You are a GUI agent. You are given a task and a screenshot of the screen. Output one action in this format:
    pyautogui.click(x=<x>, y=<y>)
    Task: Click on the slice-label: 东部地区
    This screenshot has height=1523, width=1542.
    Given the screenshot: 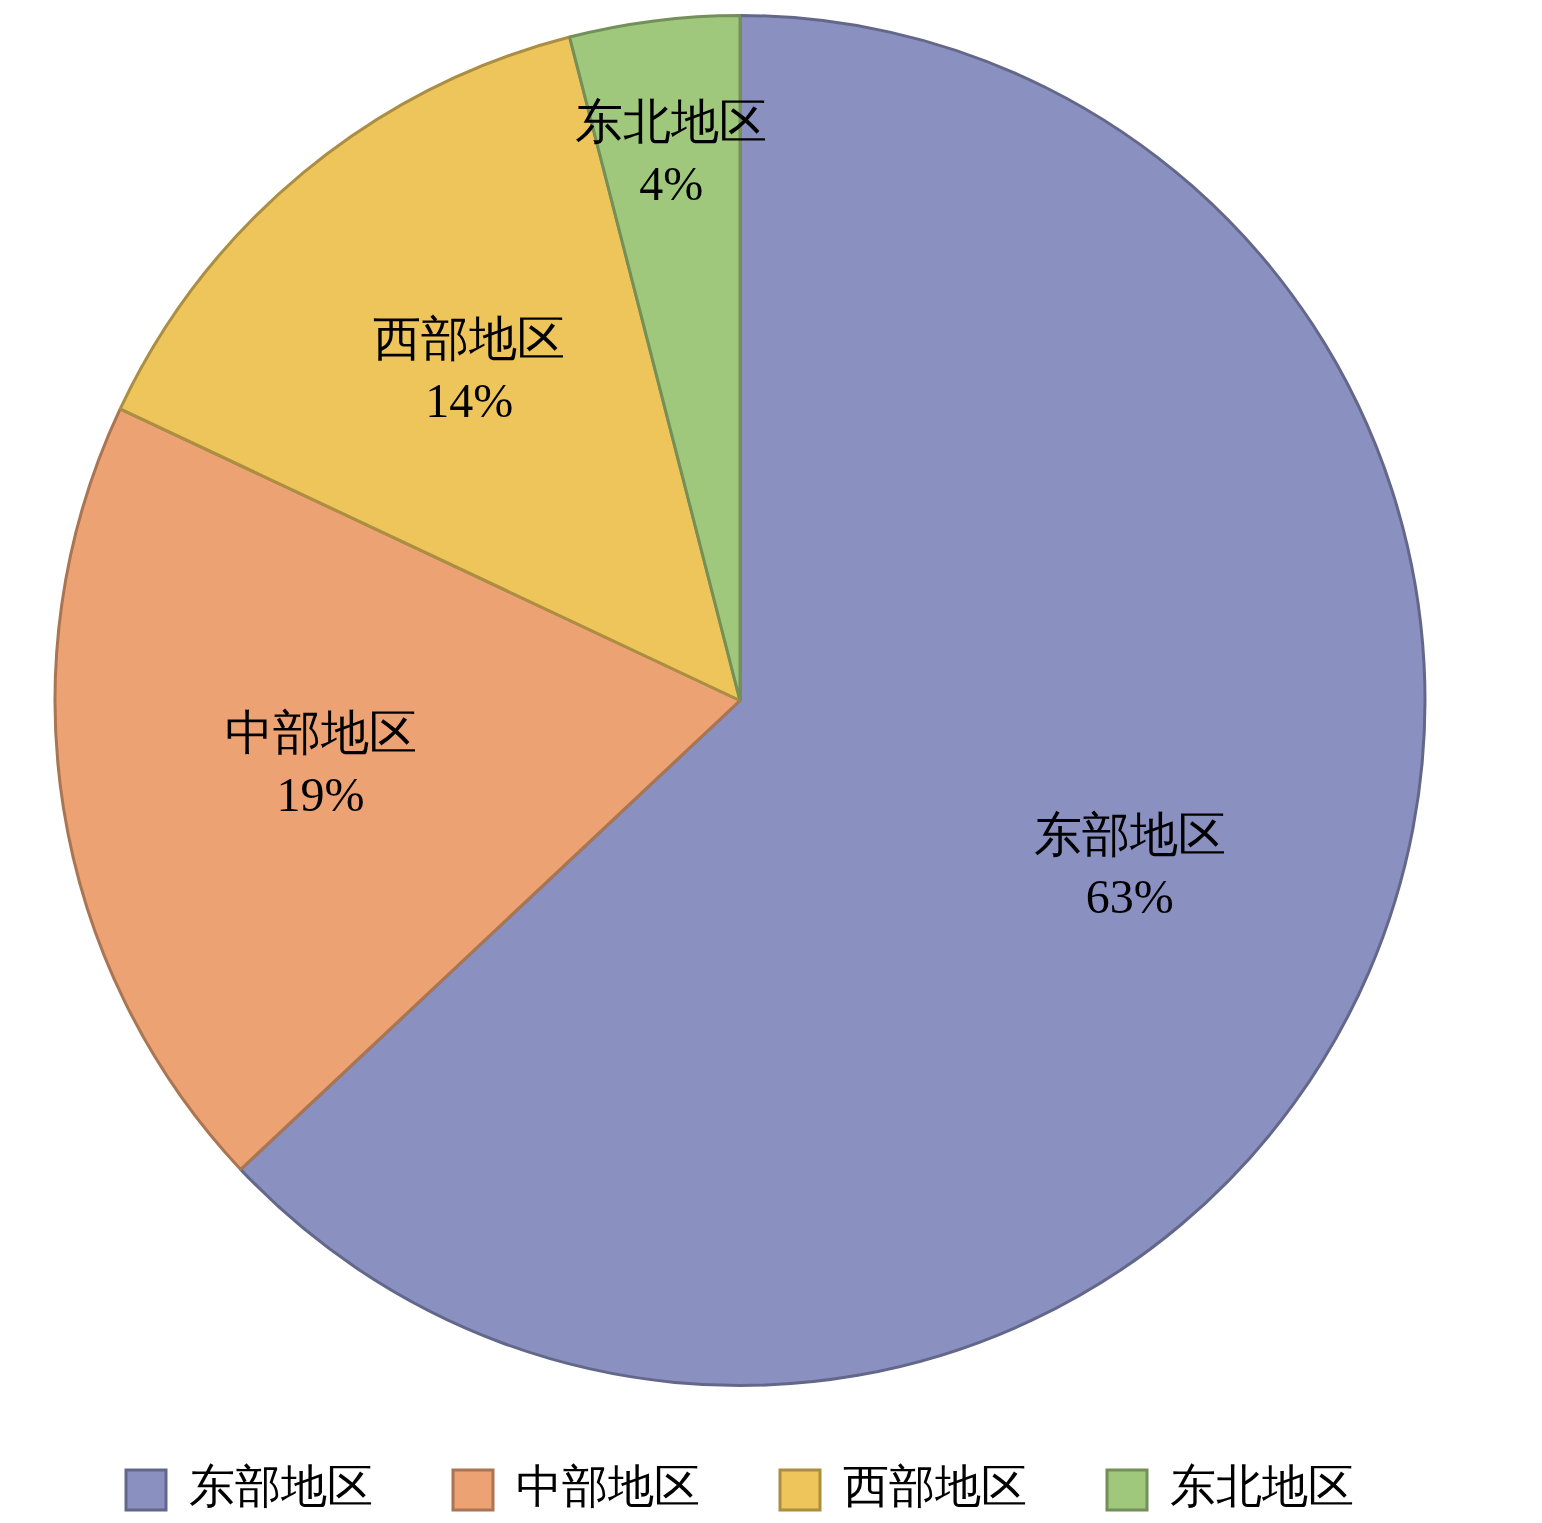 What is the action you would take?
    pyautogui.click(x=1129, y=834)
    